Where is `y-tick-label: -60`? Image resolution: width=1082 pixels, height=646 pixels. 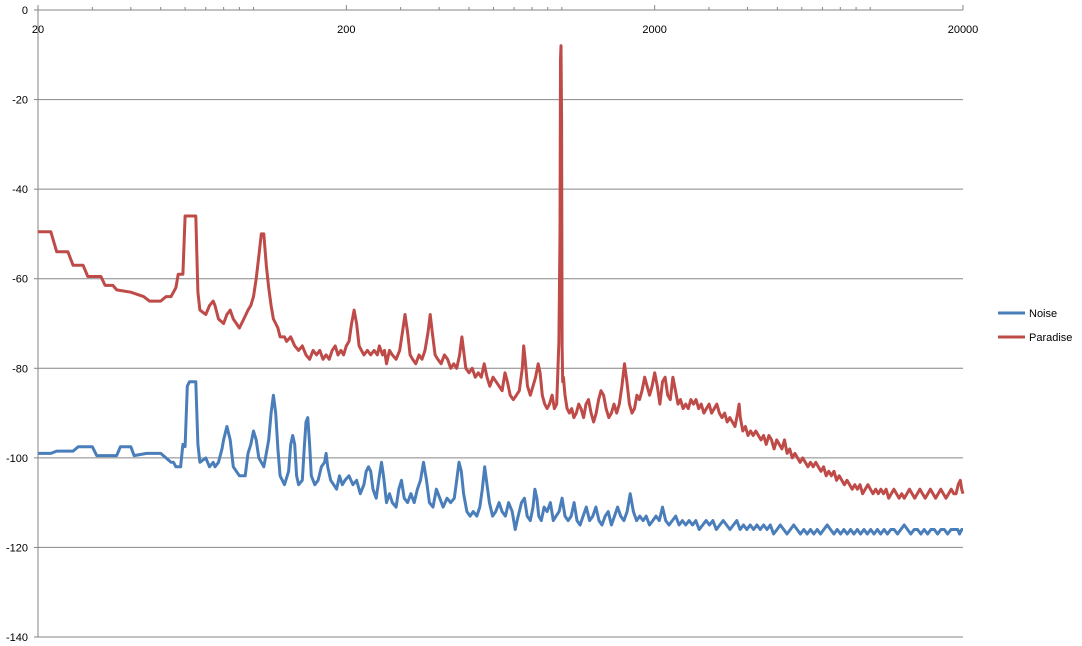
y-tick-label: -60 is located at coordinates (20, 280).